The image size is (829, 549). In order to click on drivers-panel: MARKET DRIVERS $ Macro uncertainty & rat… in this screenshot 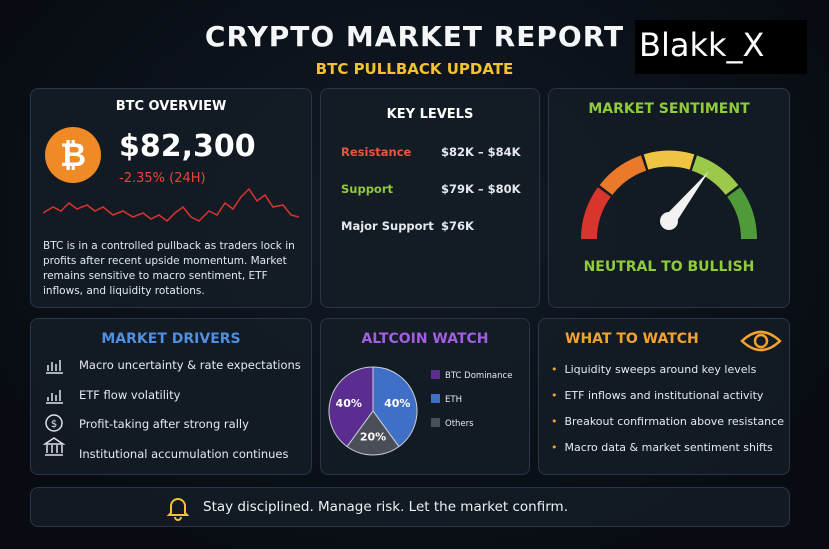, I will do `click(171, 396)`.